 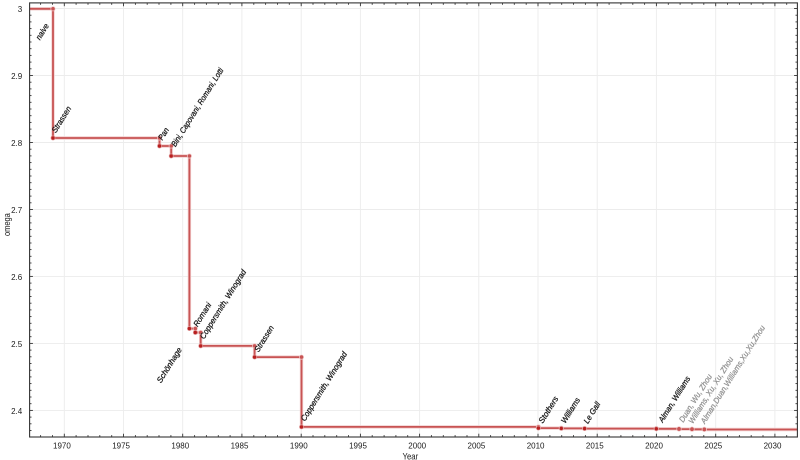 What do you see at coordinates (7, 224) in the screenshot?
I see `svg-text: omega` at bounding box center [7, 224].